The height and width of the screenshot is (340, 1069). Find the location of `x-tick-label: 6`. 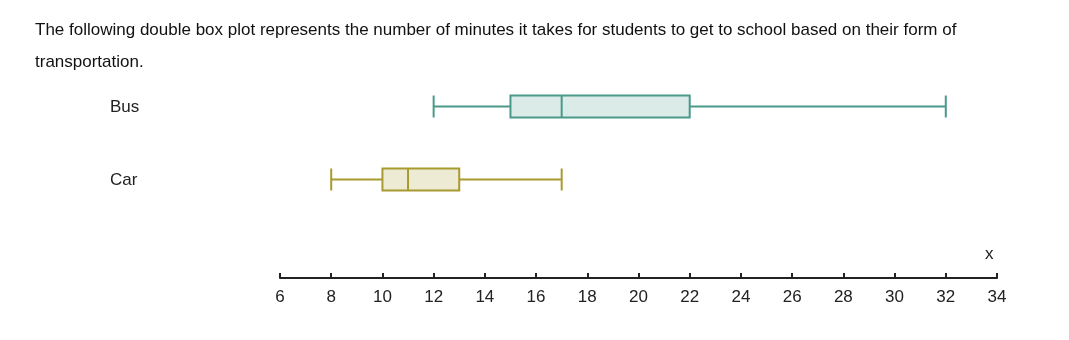

x-tick-label: 6 is located at coordinates (280, 296).